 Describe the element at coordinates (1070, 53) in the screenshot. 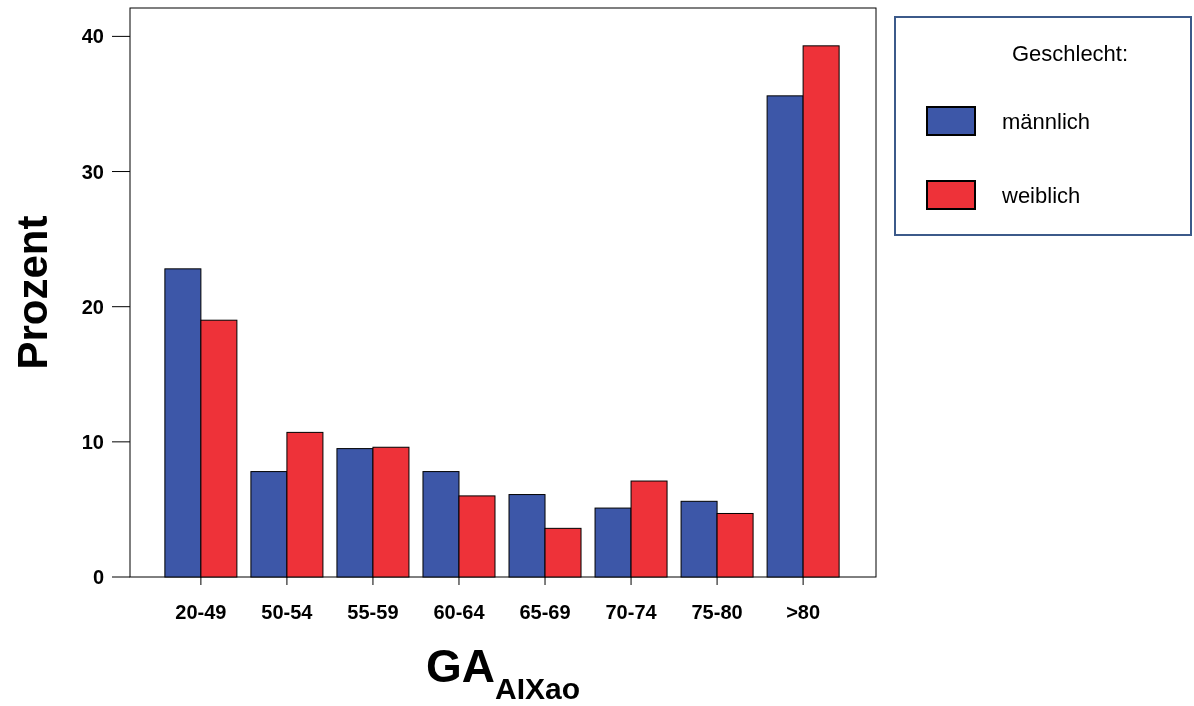

I see `legend-title: Geschlecht:` at that location.